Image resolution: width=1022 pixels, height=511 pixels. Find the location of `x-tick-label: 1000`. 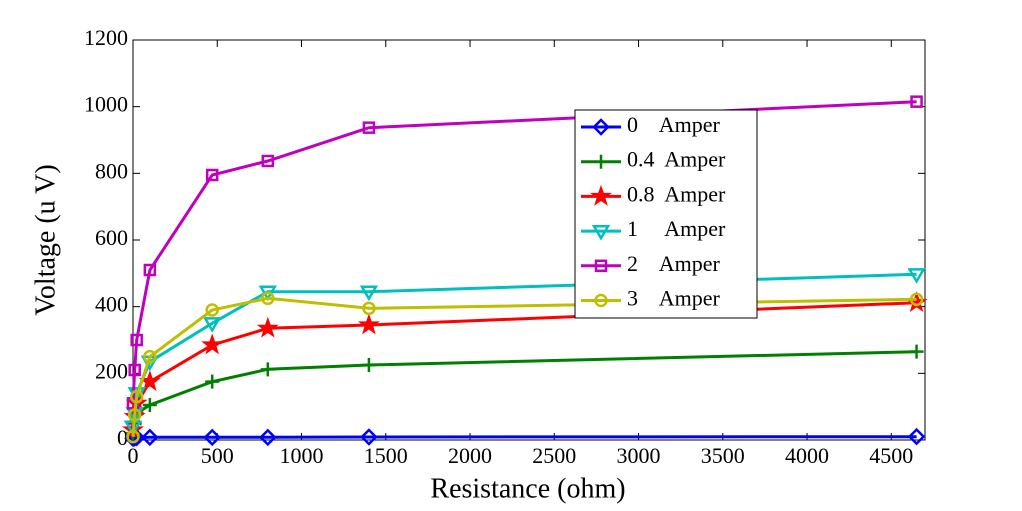

x-tick-label: 1000 is located at coordinates (302, 455).